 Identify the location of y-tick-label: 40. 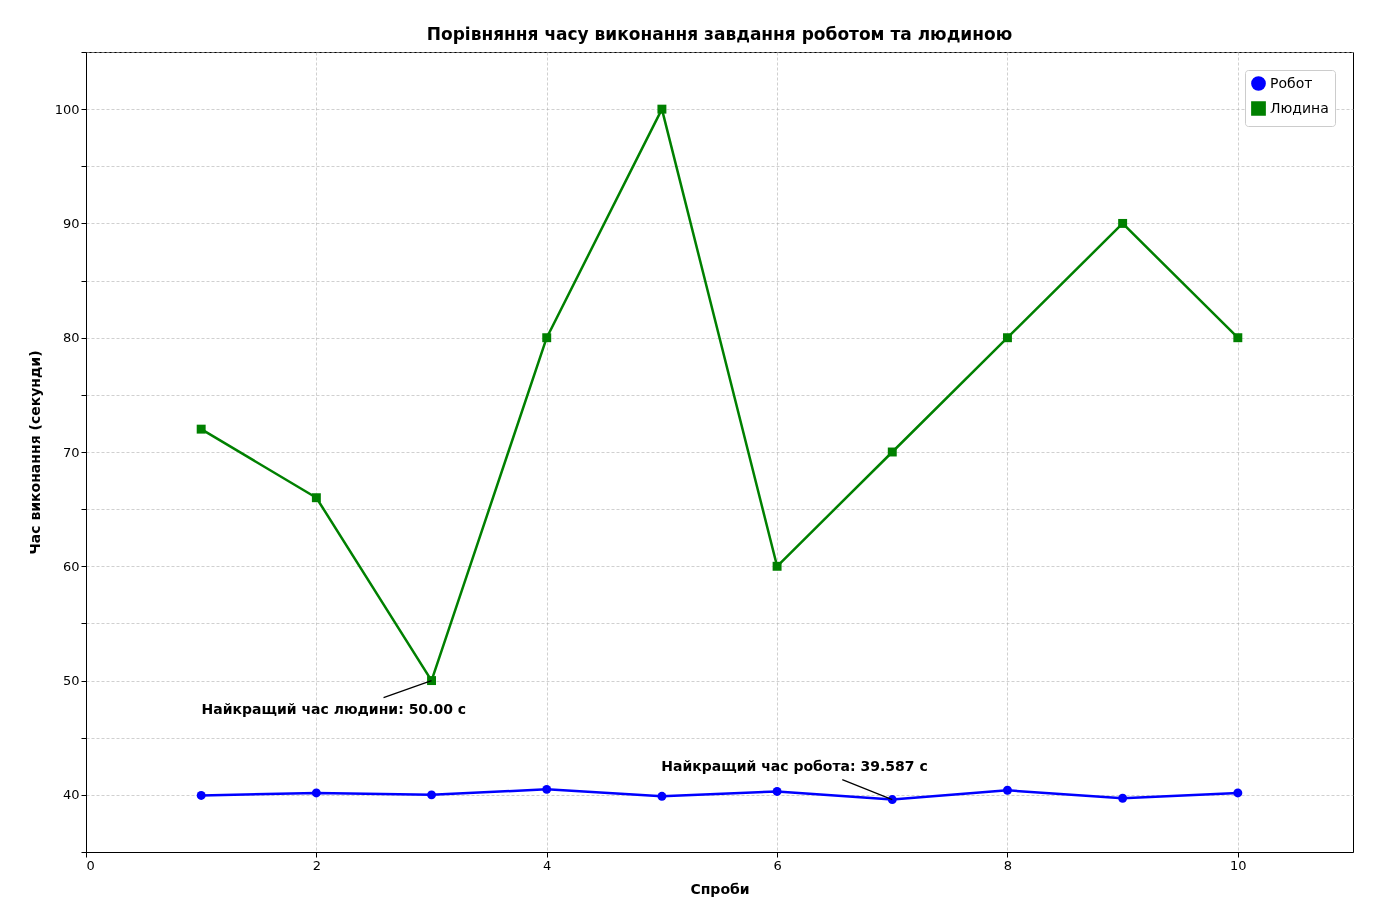
(71, 795).